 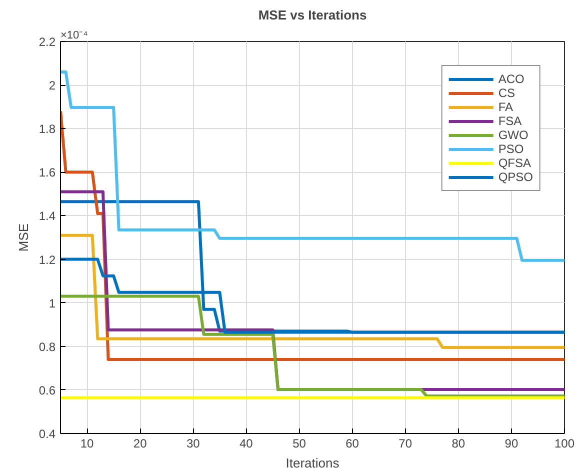 What do you see at coordinates (511, 149) in the screenshot?
I see `legend-label: PSO` at bounding box center [511, 149].